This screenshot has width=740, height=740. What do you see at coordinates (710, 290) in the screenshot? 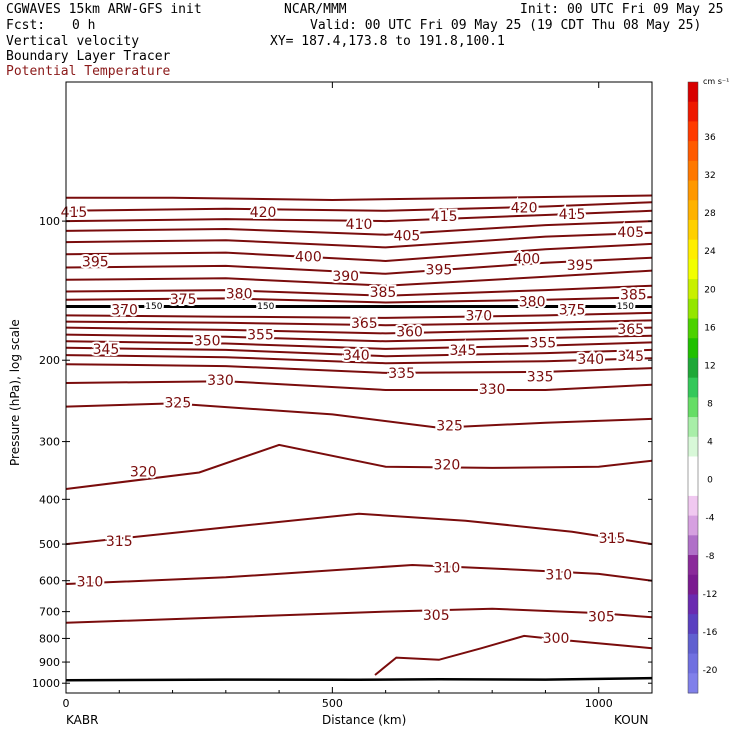
I see `colorbar-label: 20` at bounding box center [710, 290].